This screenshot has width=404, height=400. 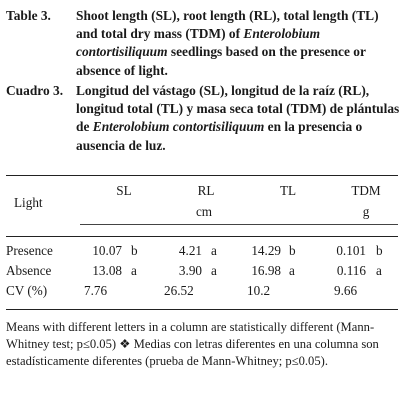 What do you see at coordinates (28, 15) in the screenshot?
I see `caption-label: Table 3.` at bounding box center [28, 15].